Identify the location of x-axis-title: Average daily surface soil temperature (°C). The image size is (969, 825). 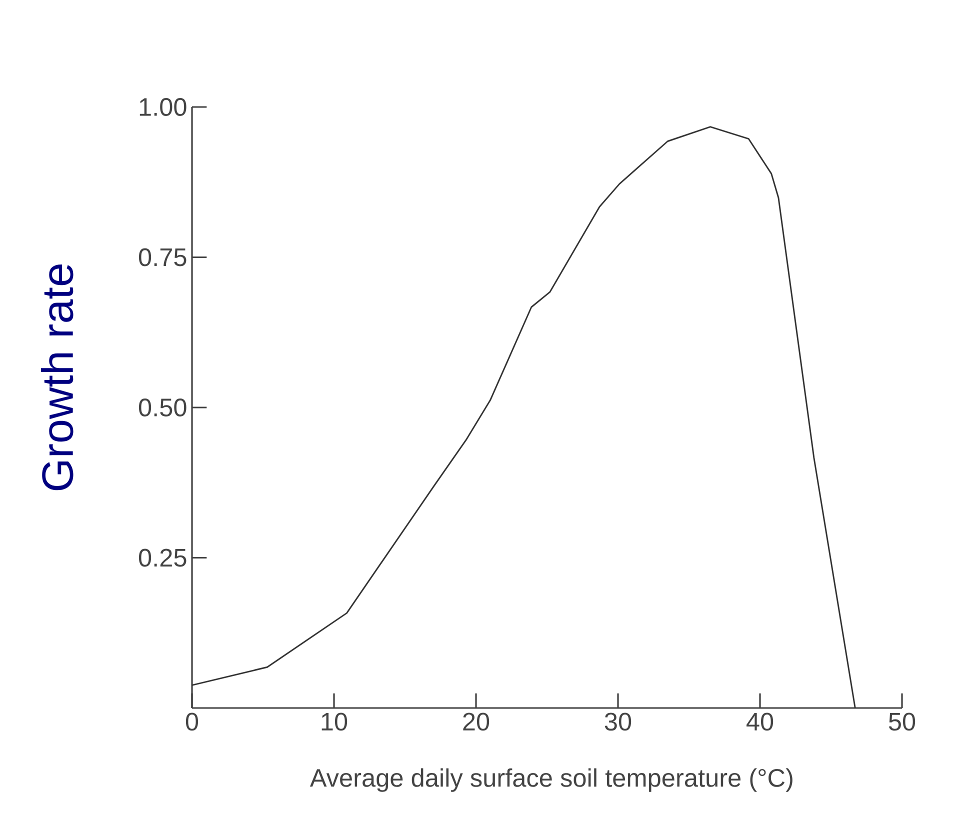
(551, 780).